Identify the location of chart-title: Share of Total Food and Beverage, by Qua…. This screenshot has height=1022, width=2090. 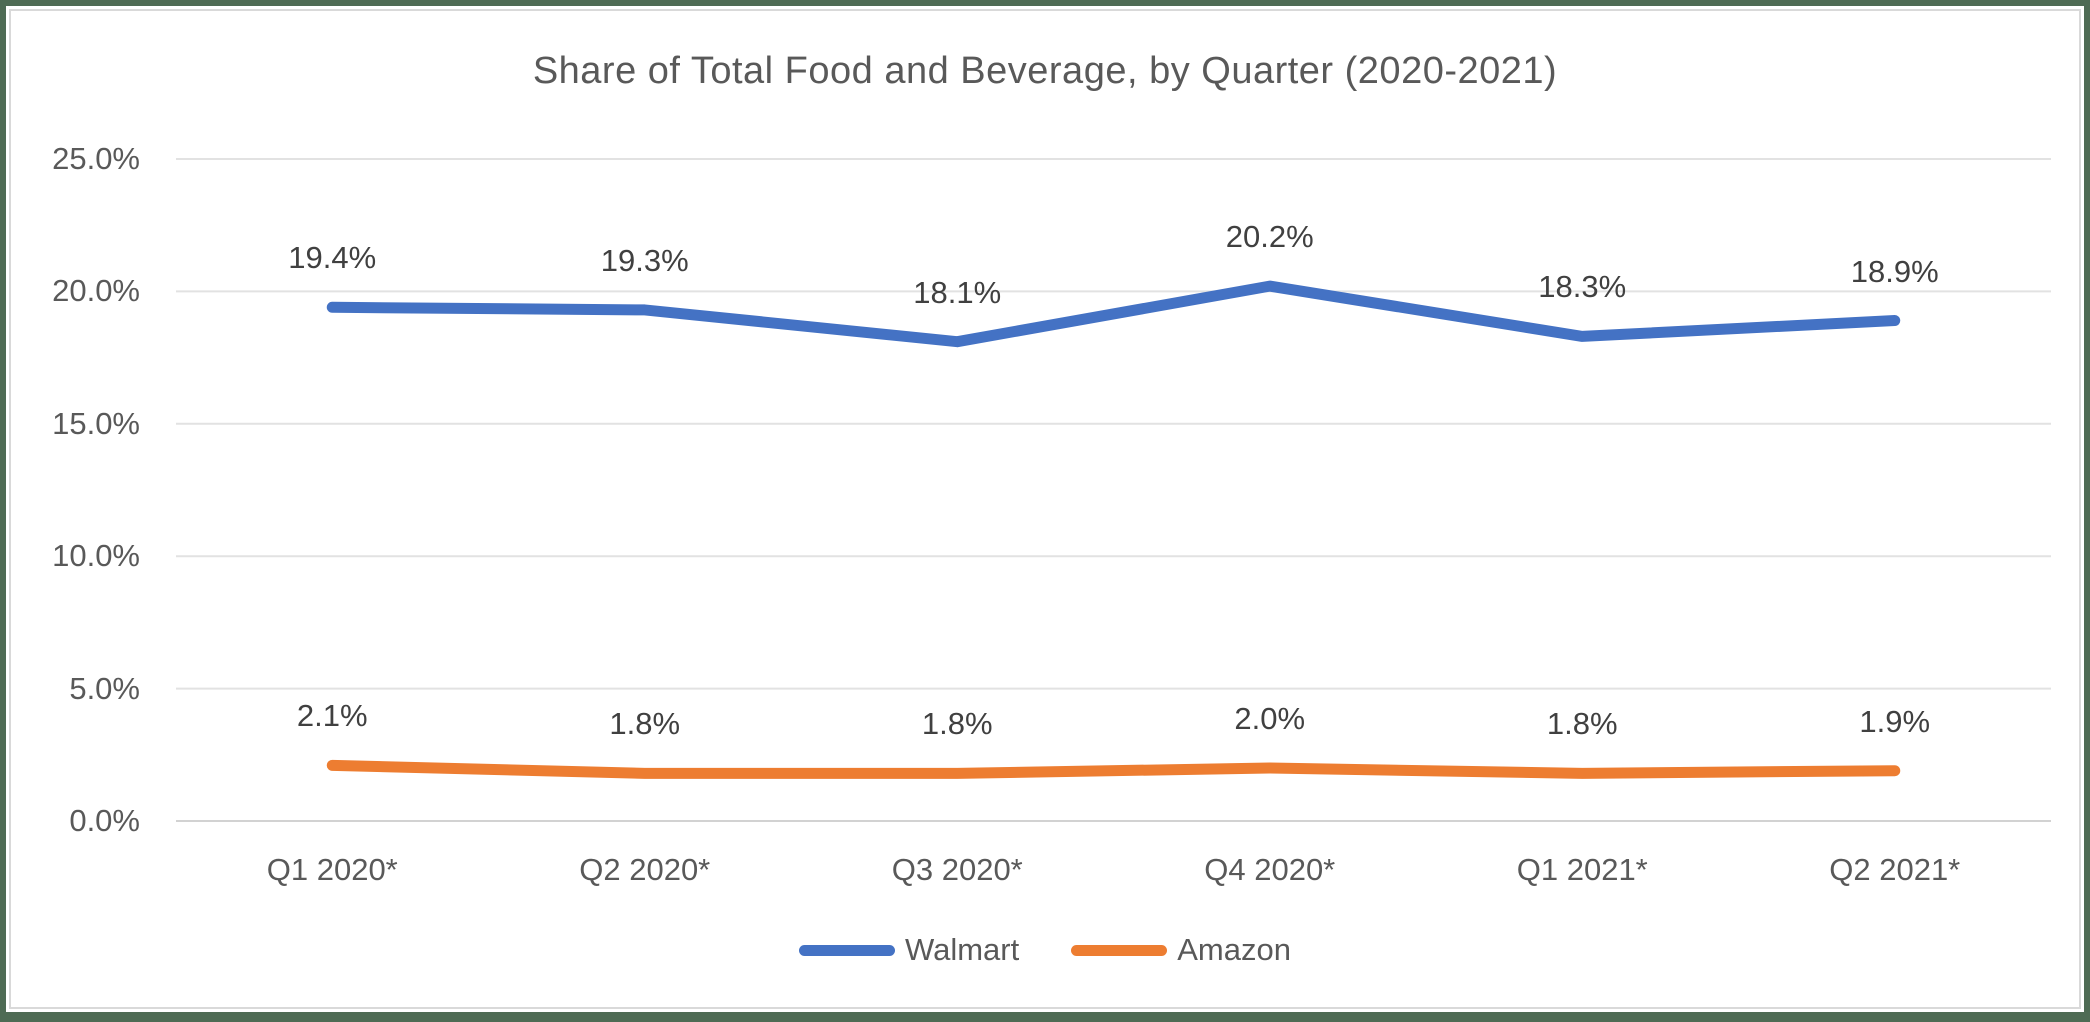
(1045, 71).